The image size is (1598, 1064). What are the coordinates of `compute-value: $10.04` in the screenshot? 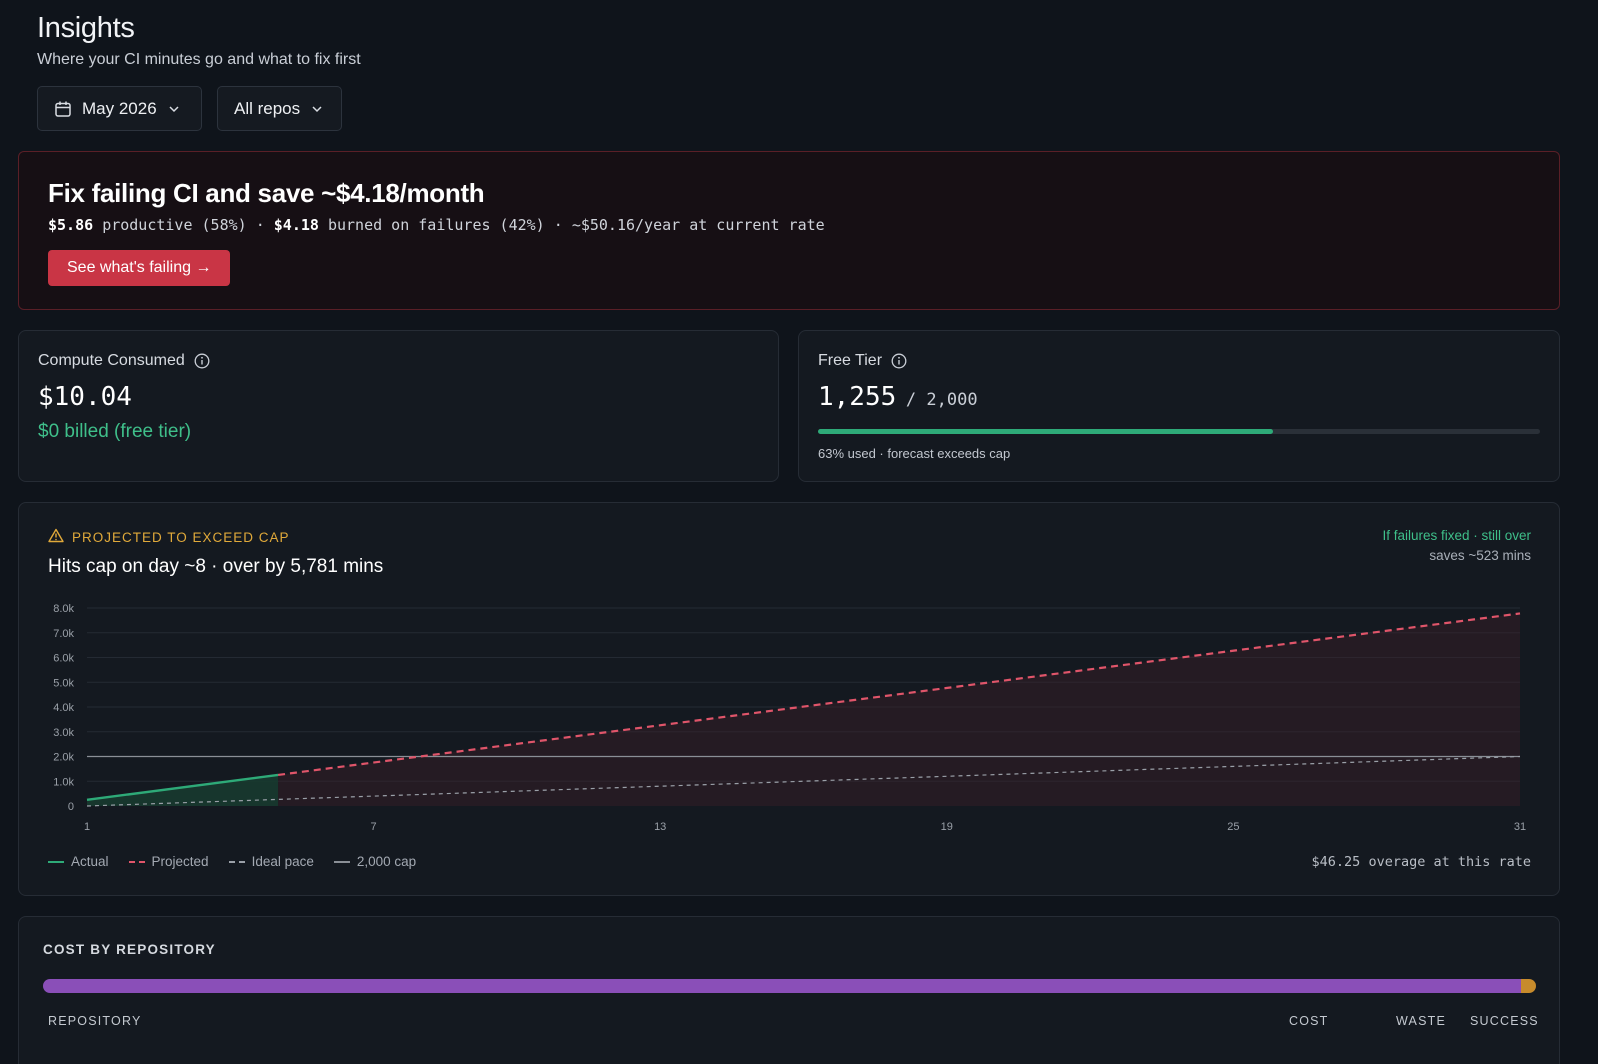 It's located at (85, 397).